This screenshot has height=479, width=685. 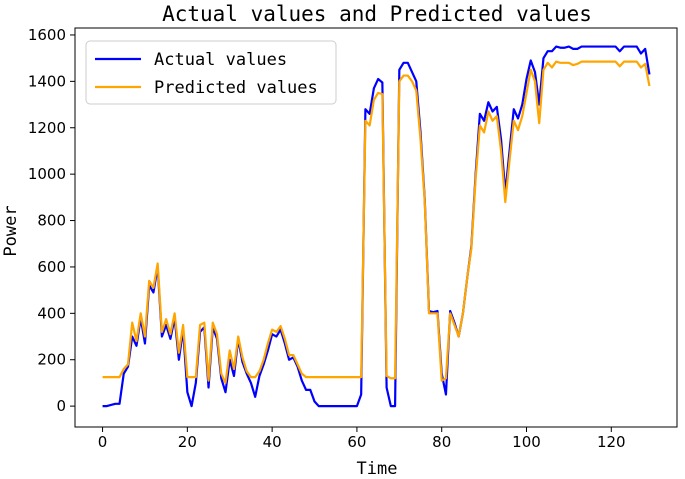 I want to click on x-tick-label: 0, so click(x=103, y=442).